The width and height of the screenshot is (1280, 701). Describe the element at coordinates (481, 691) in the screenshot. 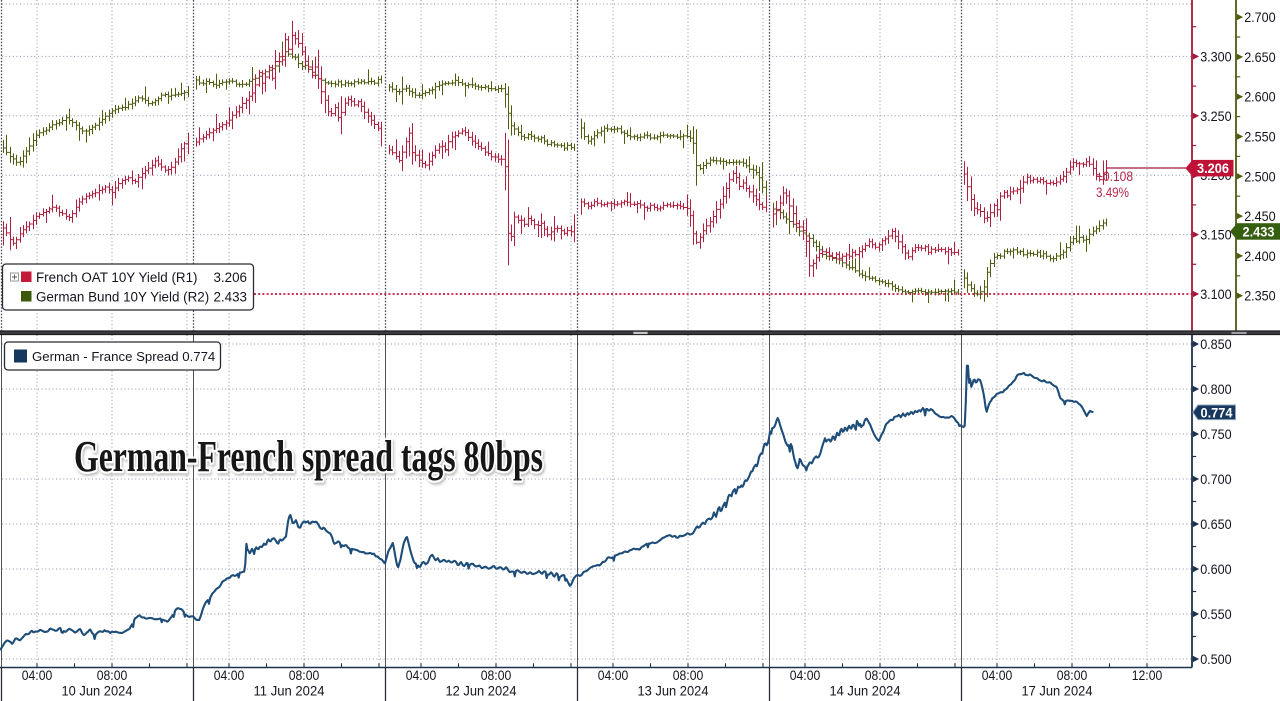

I see `svg-text: 12 Jun 2024` at that location.